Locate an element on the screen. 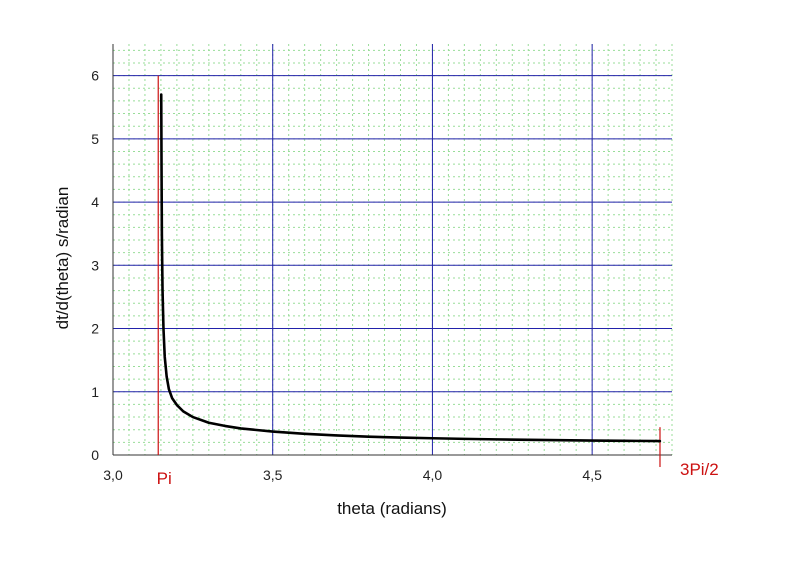  three-pi-over-two-marker-label: 3Pi/2 is located at coordinates (699, 469).